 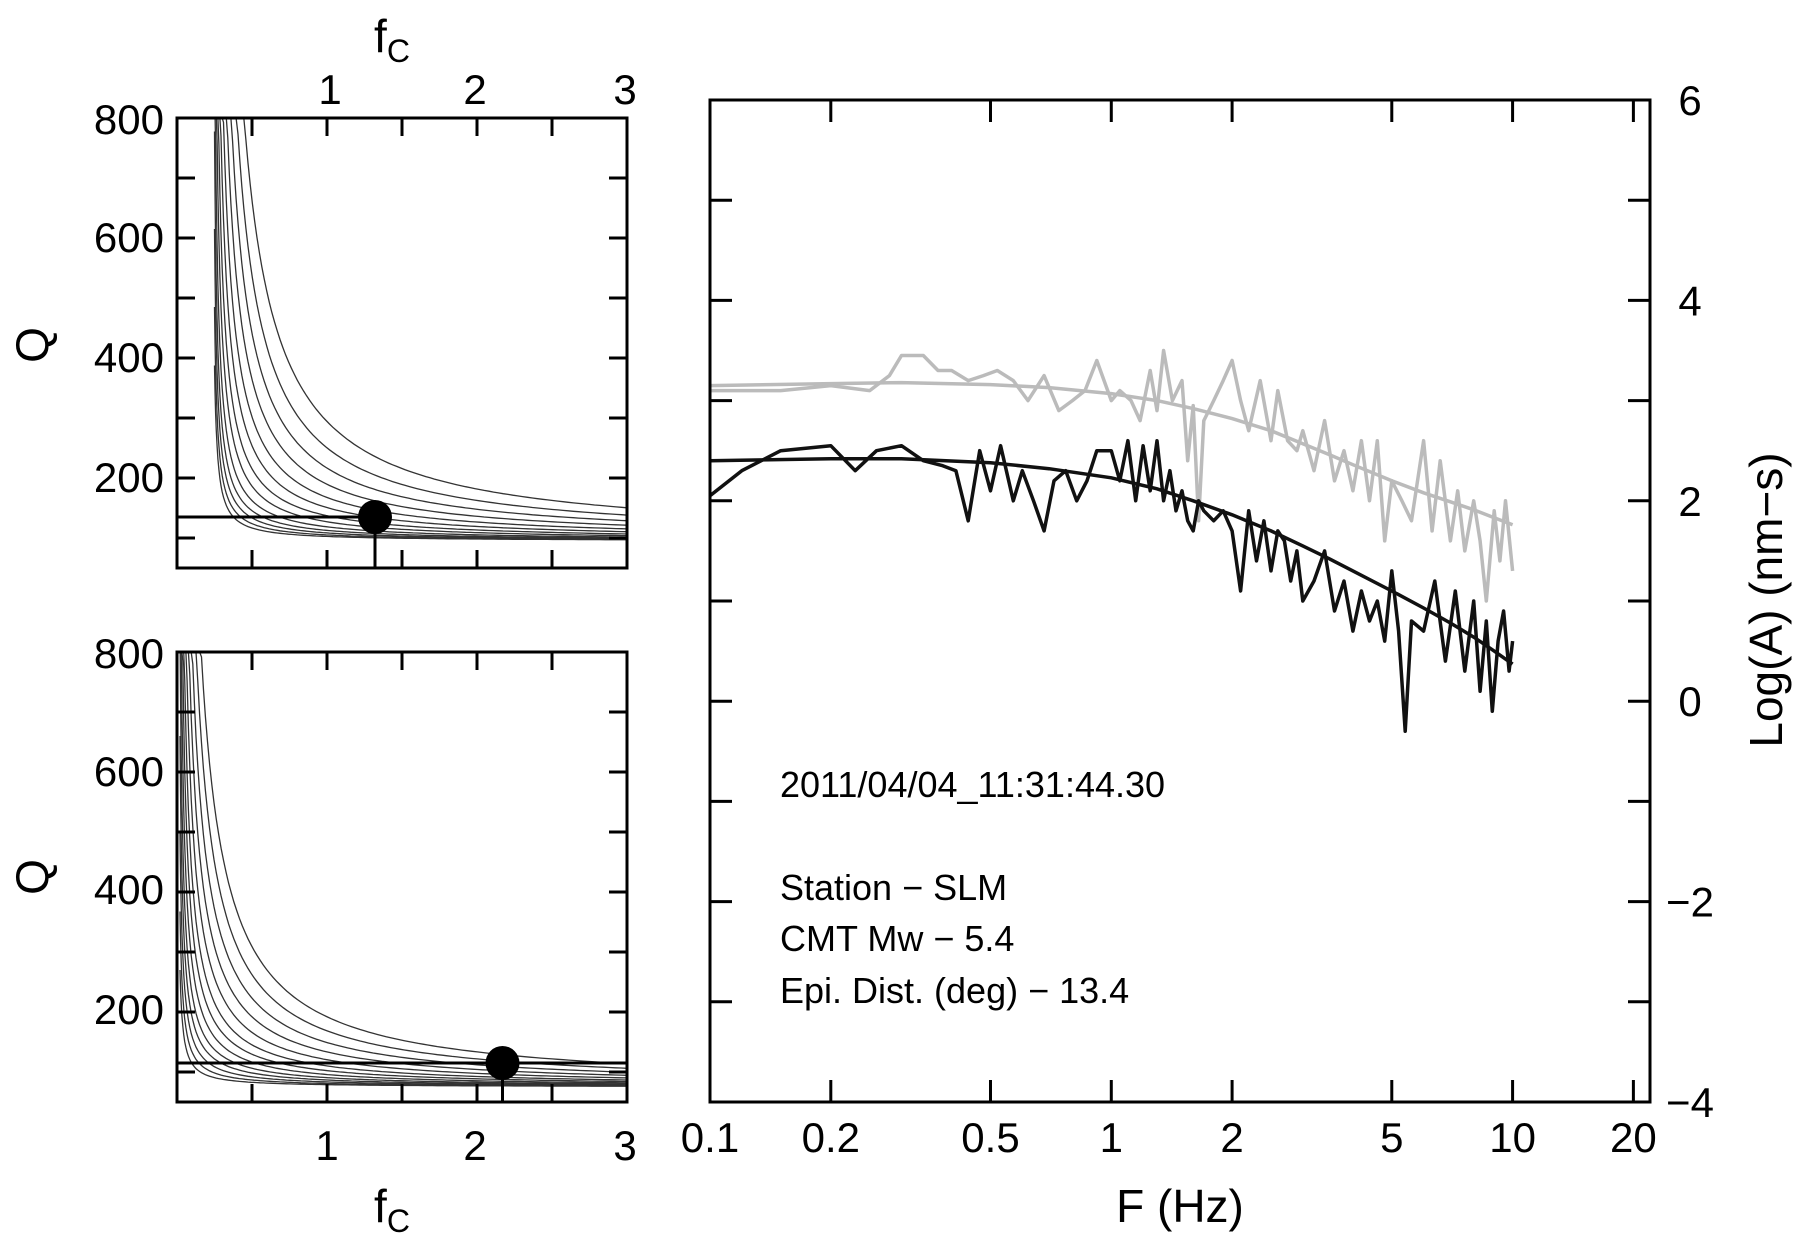 I want to click on spectrum-x-tick-labels: 0.1 0.2 0.5 1 2 5 10 20, so click(x=1169, y=1137).